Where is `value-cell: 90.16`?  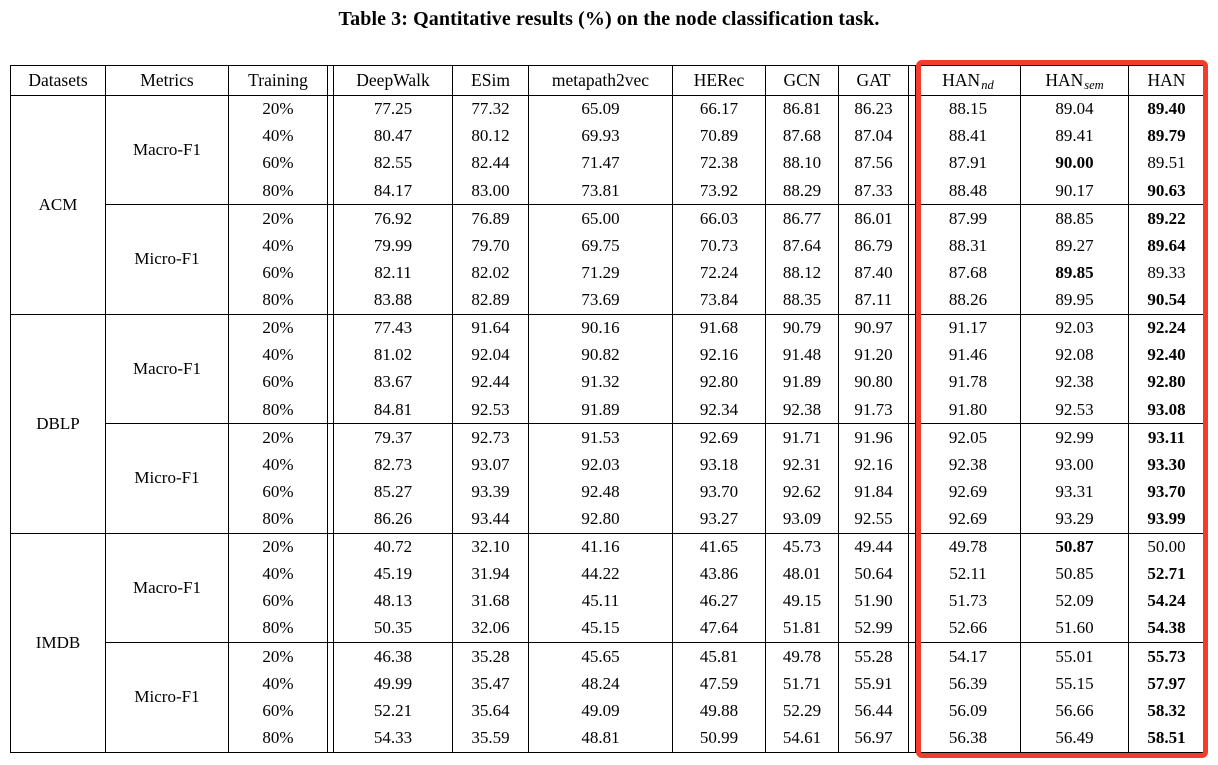
value-cell: 90.16 is located at coordinates (600, 328).